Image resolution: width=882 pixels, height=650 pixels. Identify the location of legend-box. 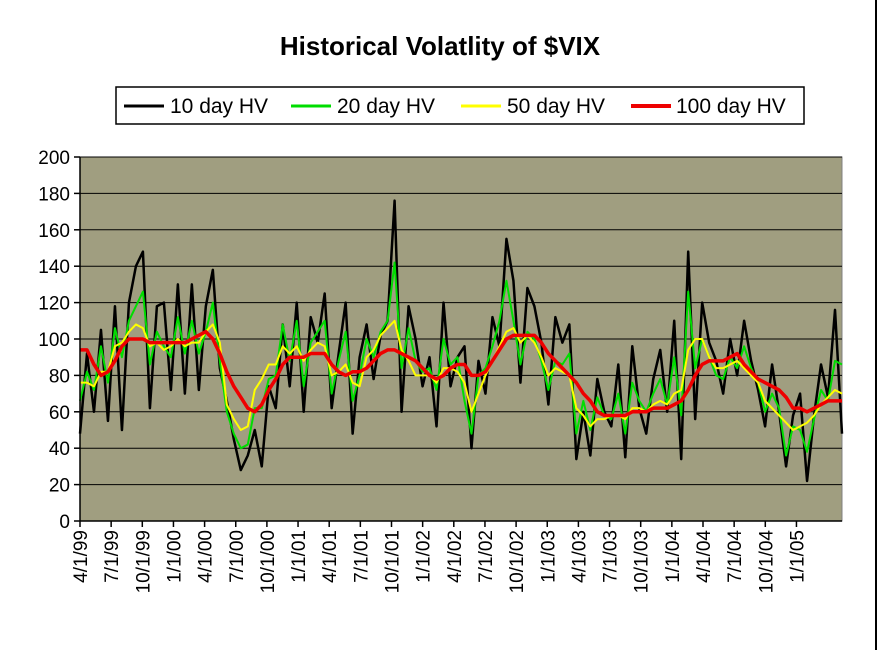
(460, 105).